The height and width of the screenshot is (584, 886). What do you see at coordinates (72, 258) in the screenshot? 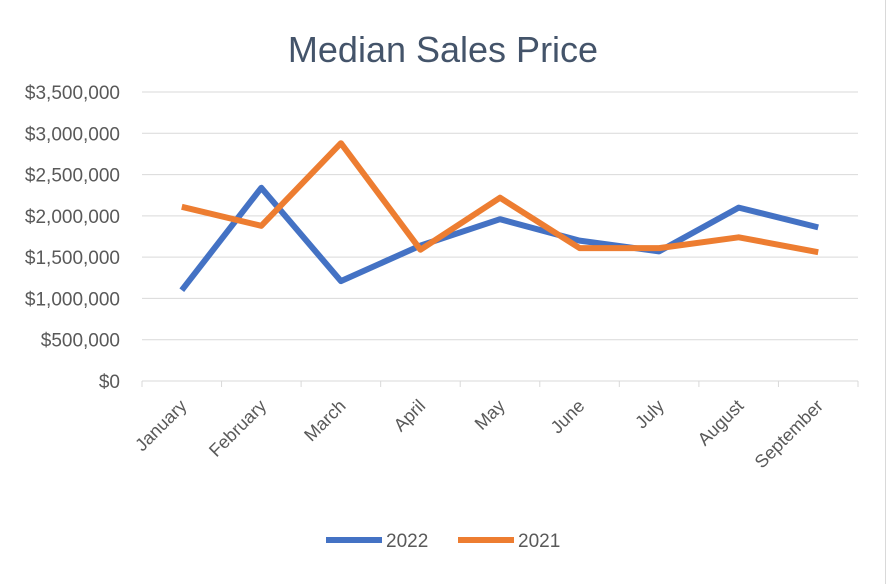
I see `y-tick-label: $1,500,000` at bounding box center [72, 258].